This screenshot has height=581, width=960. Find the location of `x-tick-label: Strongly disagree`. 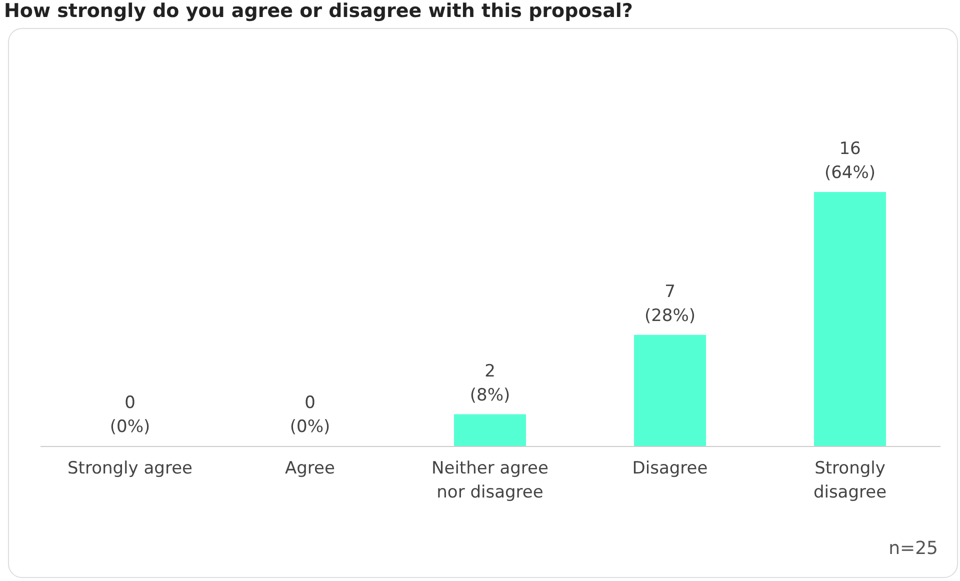

x-tick-label: Strongly disagree is located at coordinates (850, 480).